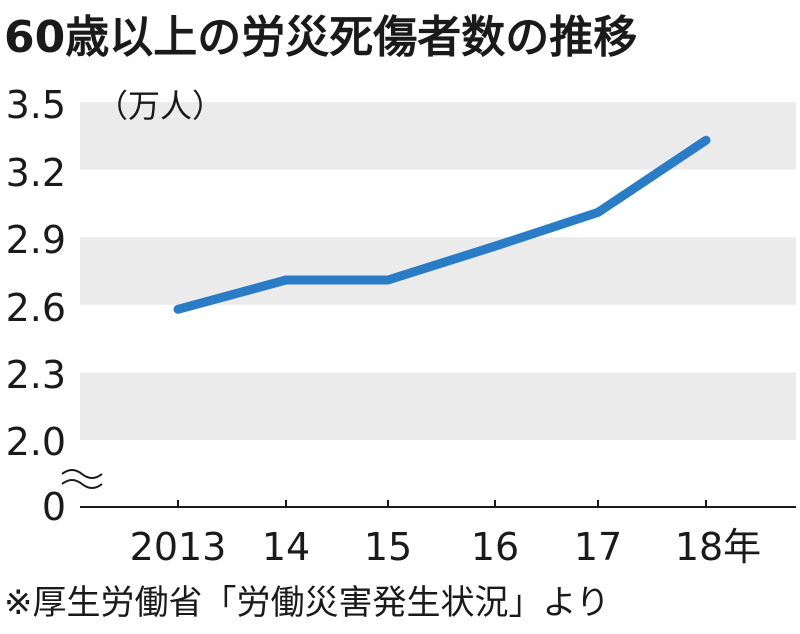 This screenshot has width=800, height=634. What do you see at coordinates (442, 503) in the screenshot?
I see `x-ticks` at bounding box center [442, 503].